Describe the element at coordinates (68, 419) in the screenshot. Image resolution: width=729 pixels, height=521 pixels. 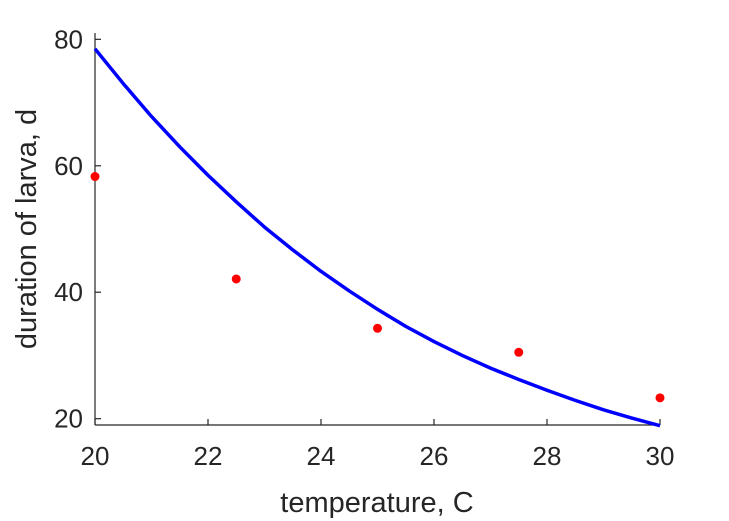
I see `y-tick-label: 20` at that location.